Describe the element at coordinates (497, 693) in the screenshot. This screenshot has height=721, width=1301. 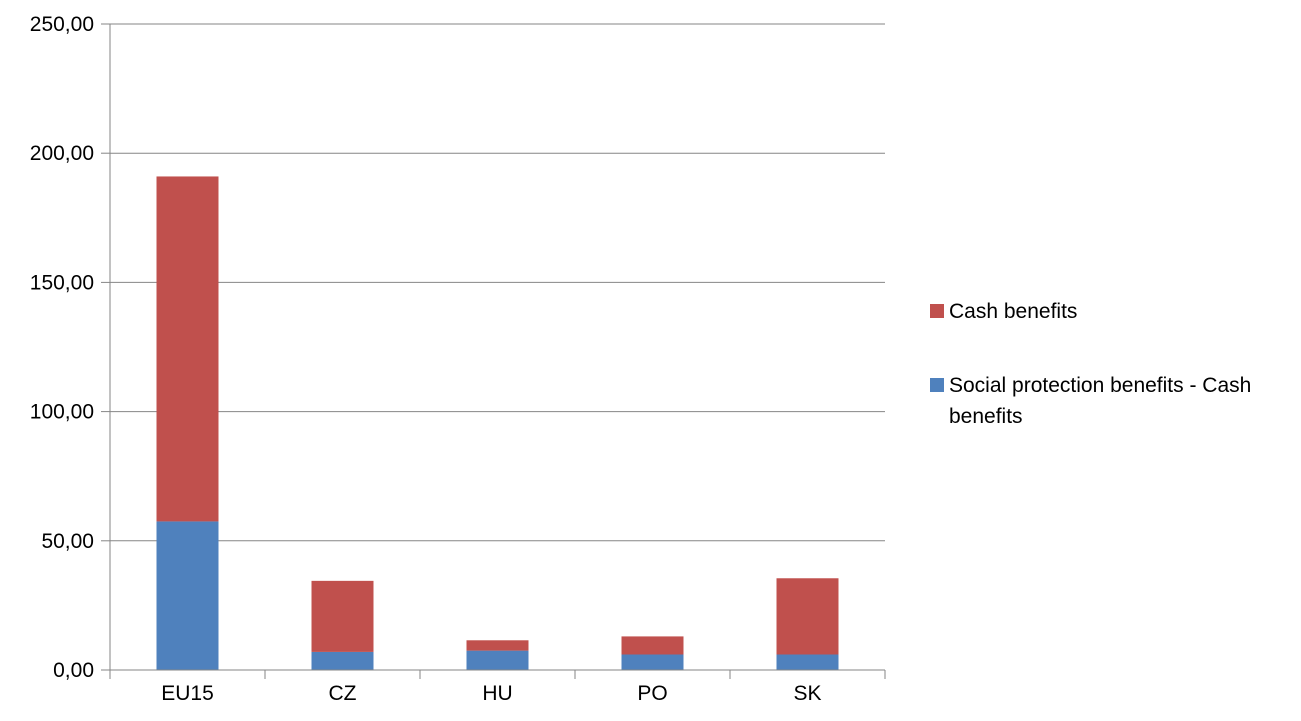
I see `x-tick-label: HU` at that location.